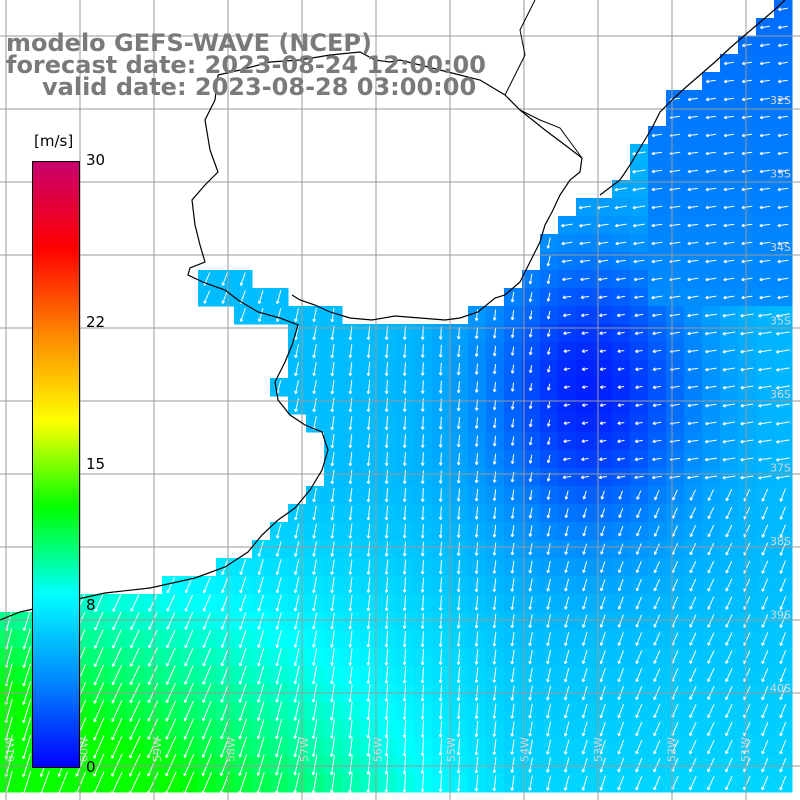 This screenshot has height=800, width=800. I want to click on latitude-label: 39S, so click(780, 615).